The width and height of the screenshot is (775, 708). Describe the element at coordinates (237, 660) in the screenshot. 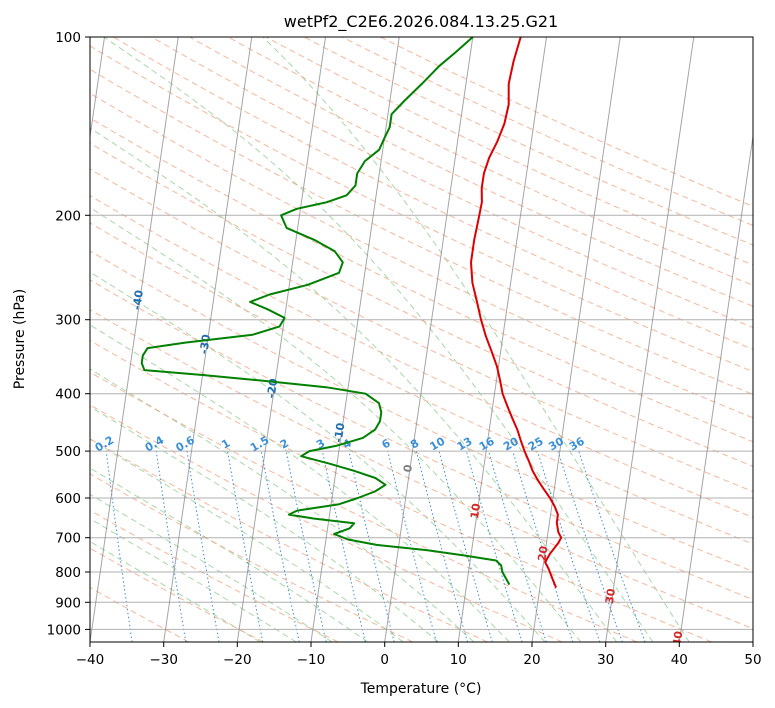

I see `x-tick-label: −20` at that location.